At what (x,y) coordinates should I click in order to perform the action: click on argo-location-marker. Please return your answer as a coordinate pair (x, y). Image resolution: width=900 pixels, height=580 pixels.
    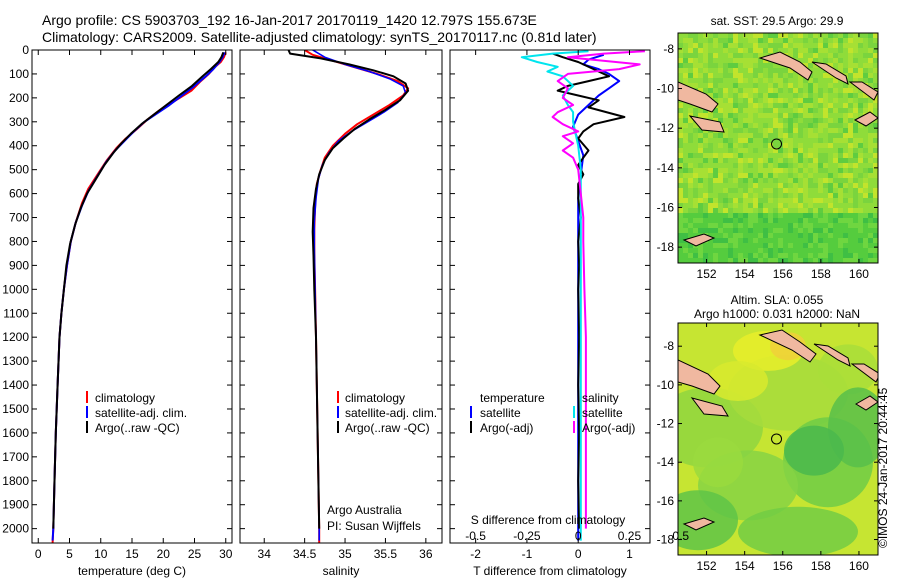
    Looking at the image, I should click on (777, 144).